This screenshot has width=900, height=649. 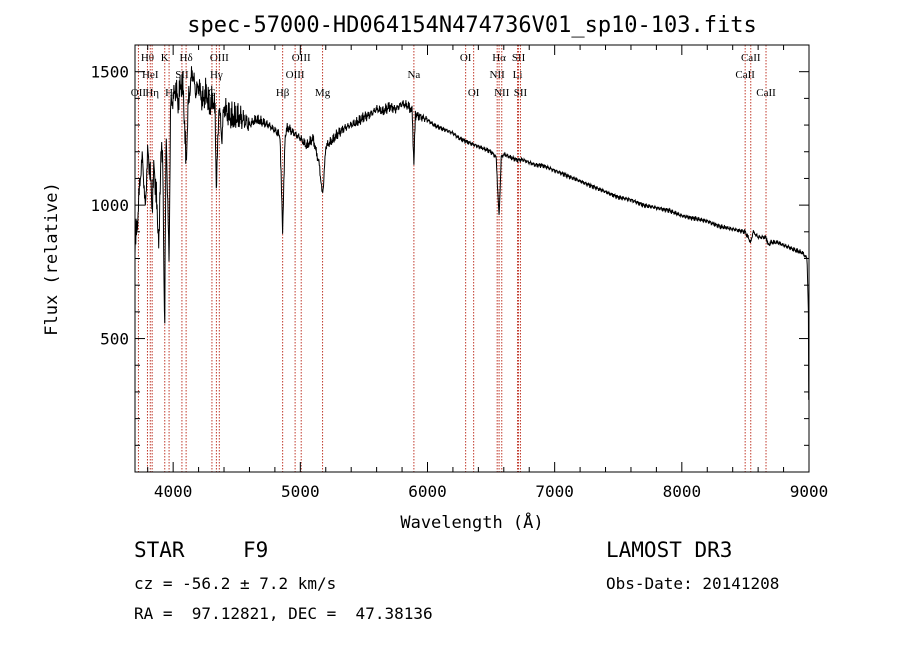 What do you see at coordinates (693, 583) in the screenshot?
I see `observation-date: Obs-Date: 20141208` at bounding box center [693, 583].